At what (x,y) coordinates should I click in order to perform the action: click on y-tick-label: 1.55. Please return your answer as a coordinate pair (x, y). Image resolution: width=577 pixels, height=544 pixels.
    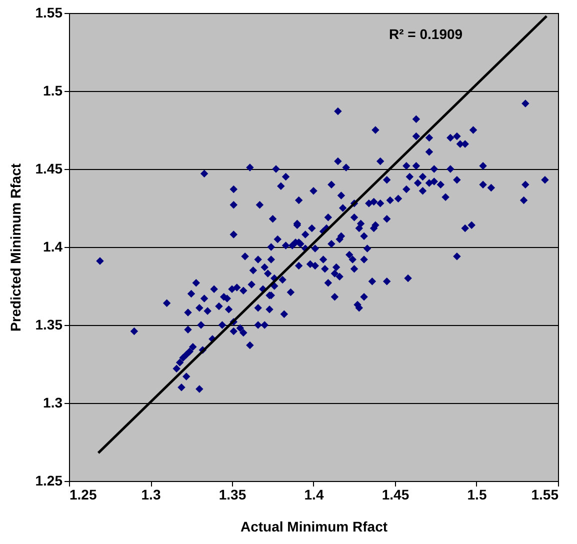
    Looking at the image, I should click on (49, 12).